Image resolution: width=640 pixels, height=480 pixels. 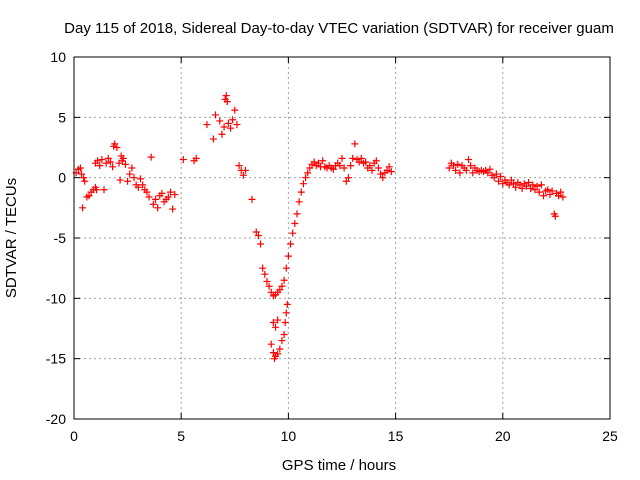 What do you see at coordinates (56, 359) in the screenshot?
I see `y-tick-label: -15` at bounding box center [56, 359].